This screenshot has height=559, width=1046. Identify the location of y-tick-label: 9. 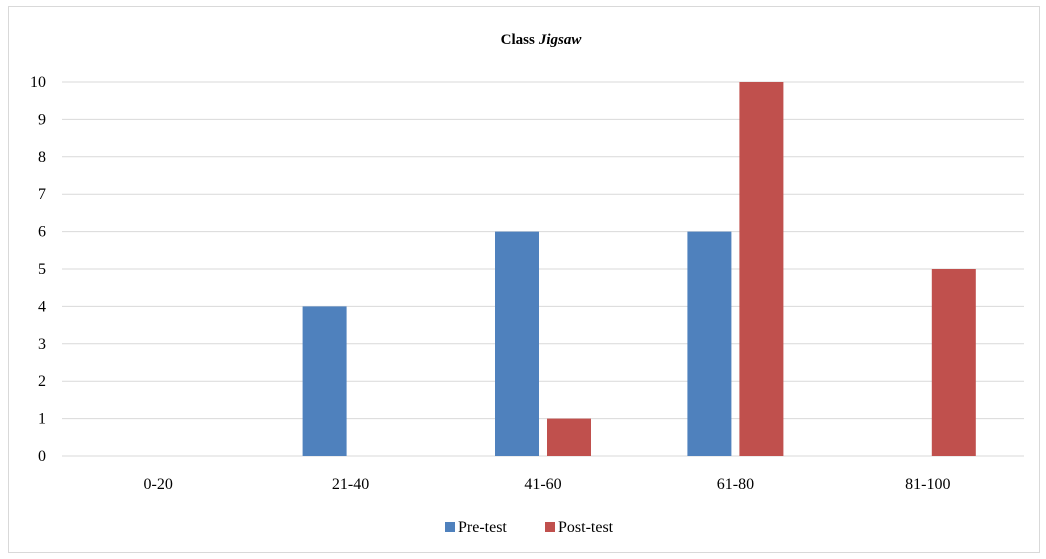
(42, 119).